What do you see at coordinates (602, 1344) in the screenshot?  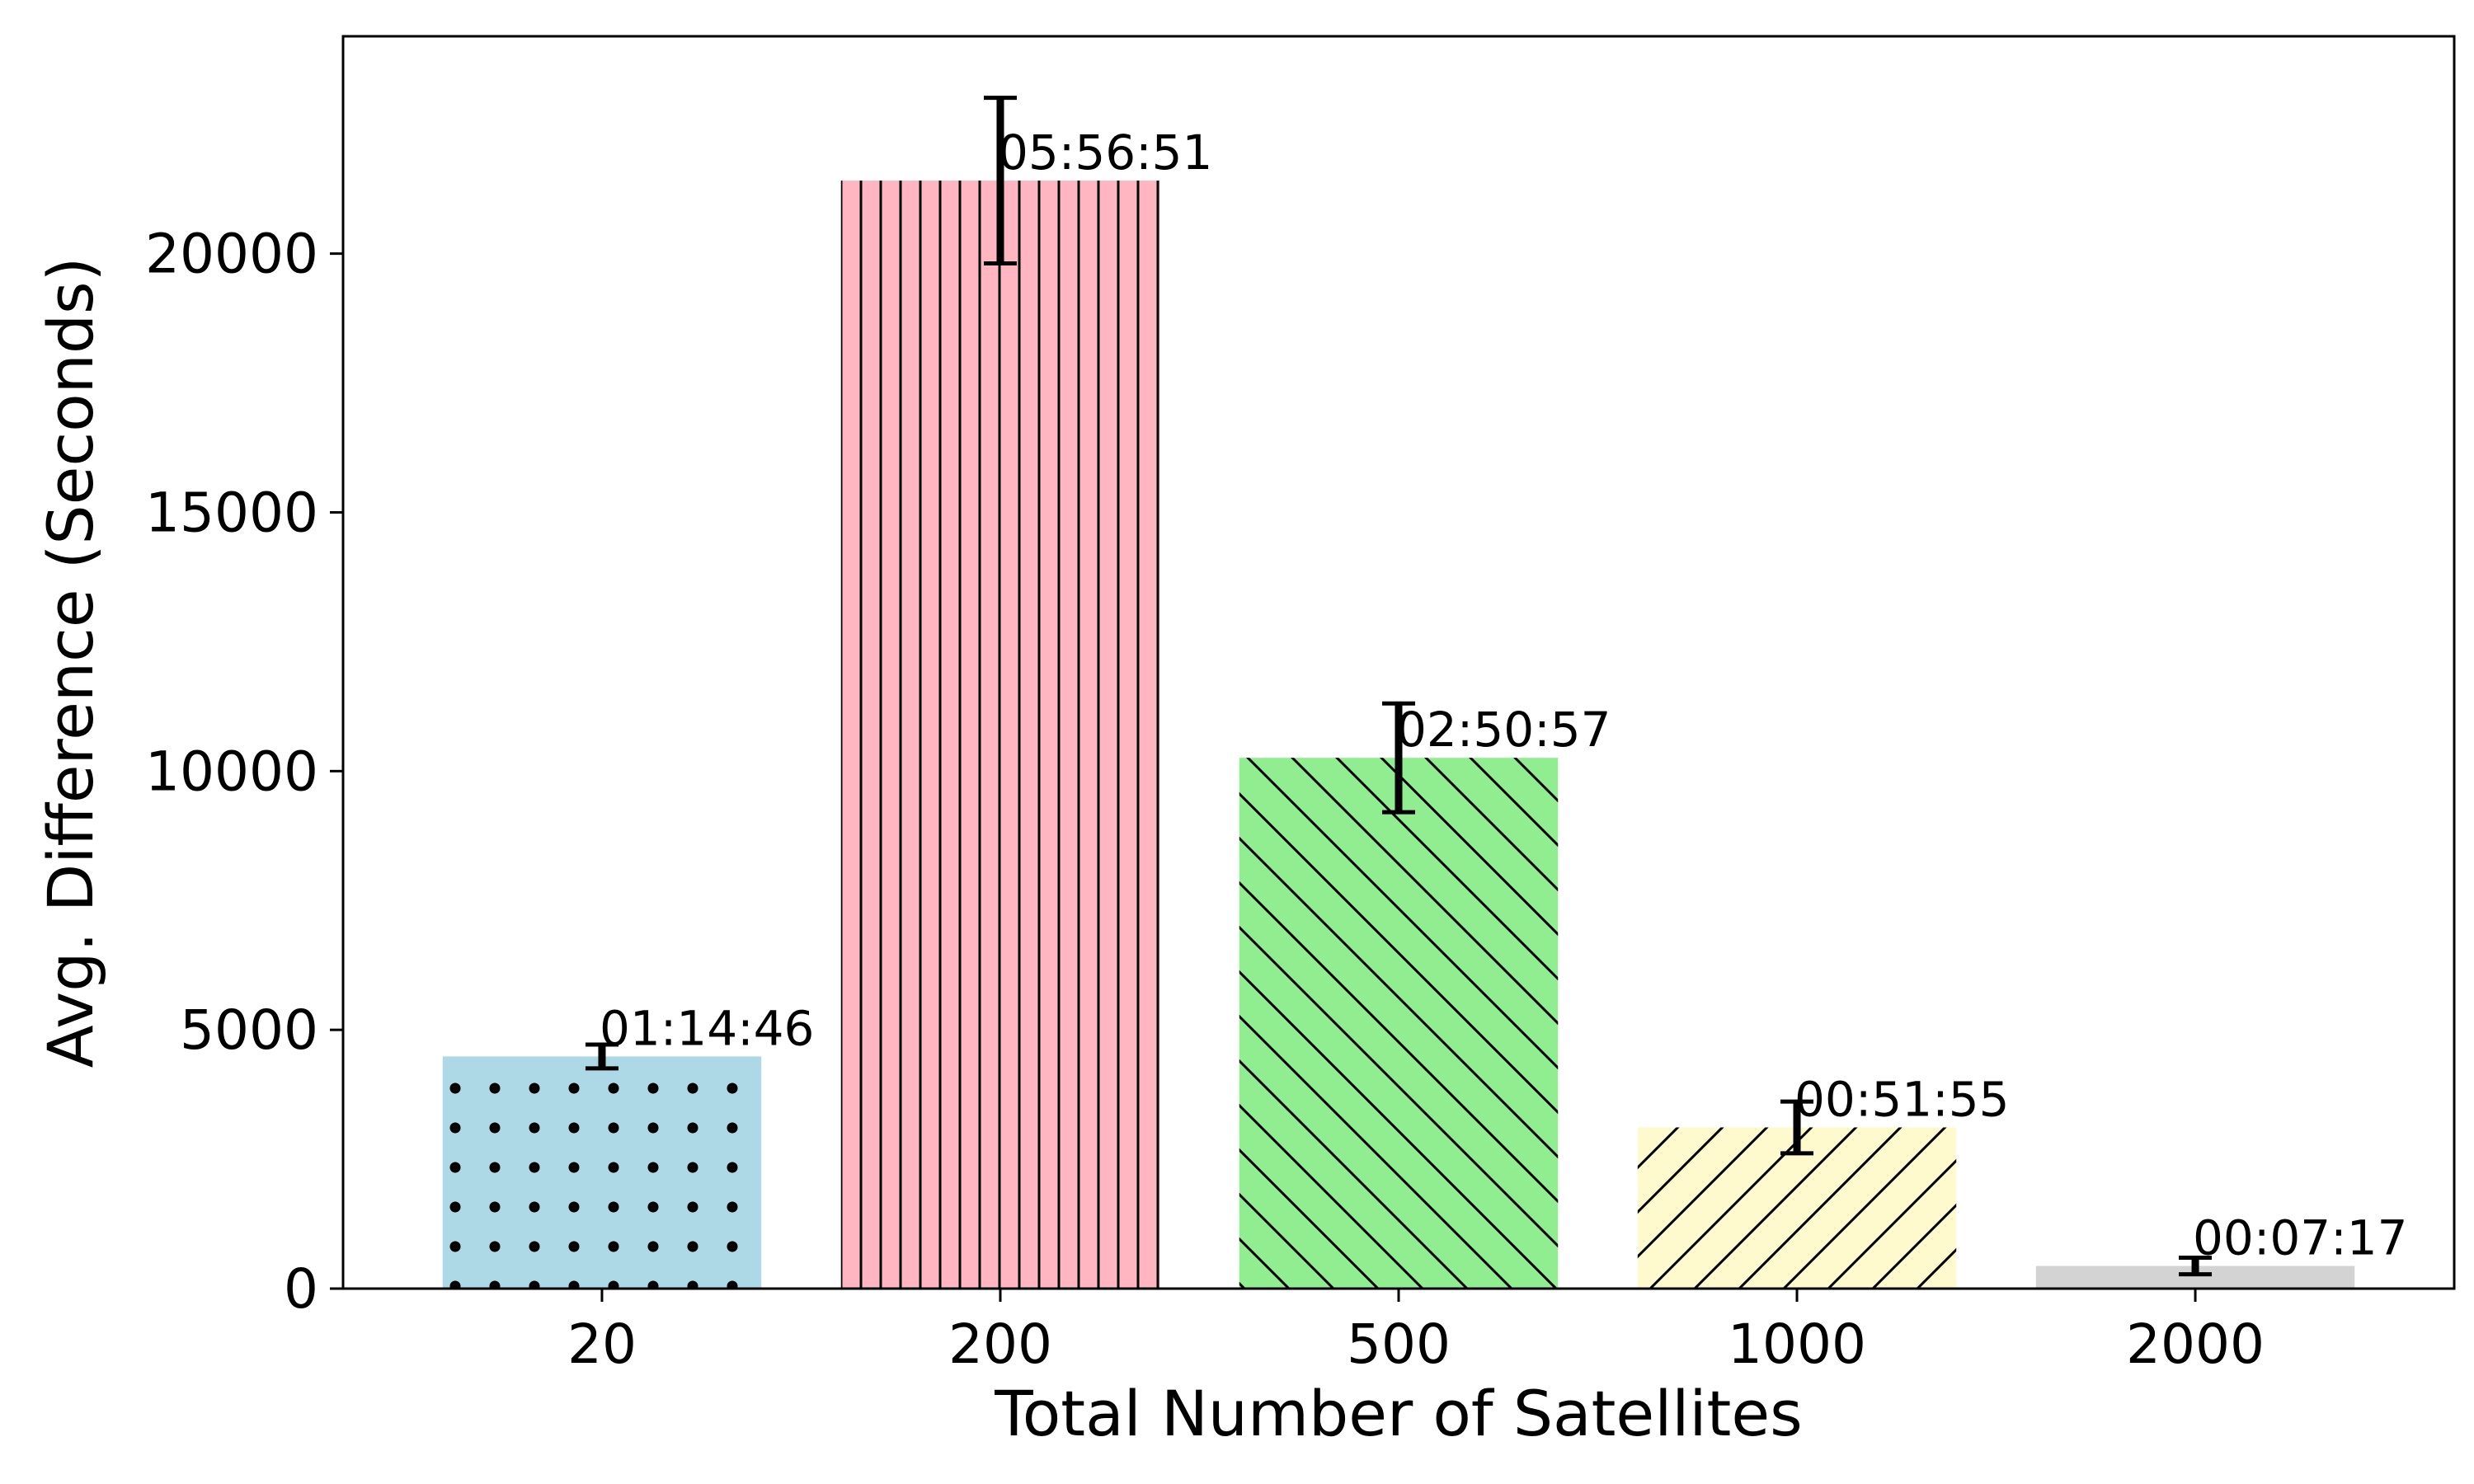 I see `x-tick-label-20: 20` at bounding box center [602, 1344].